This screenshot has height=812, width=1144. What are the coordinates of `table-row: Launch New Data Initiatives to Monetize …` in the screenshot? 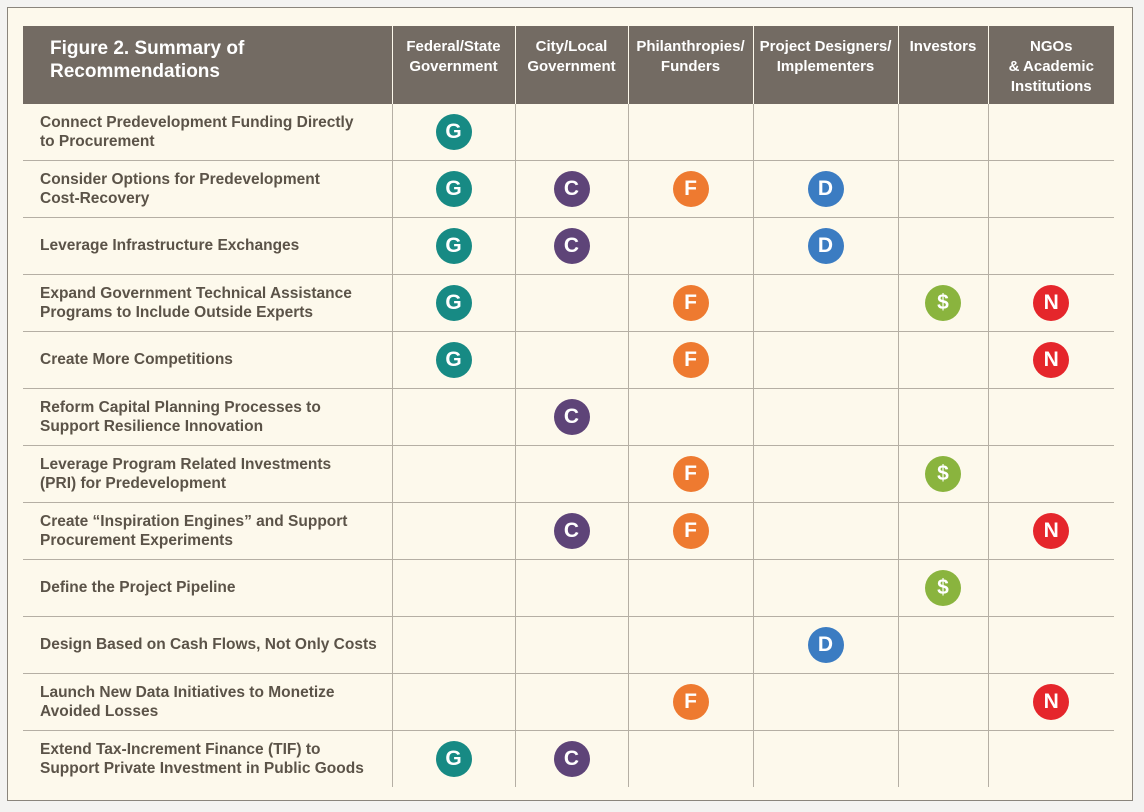 It's located at (568, 702).